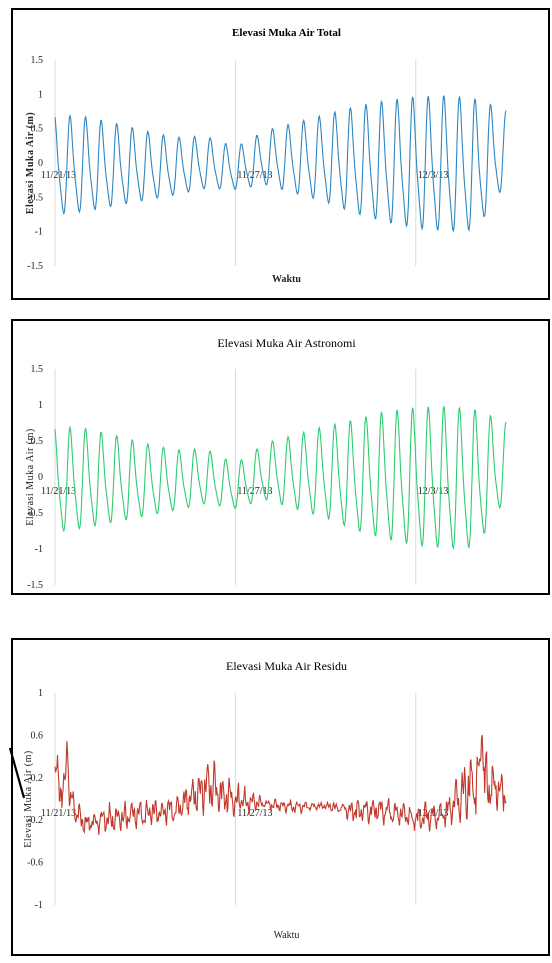 The image size is (552, 963). What do you see at coordinates (35, 863) in the screenshot?
I see `y-tick-label: -0.6` at bounding box center [35, 863].